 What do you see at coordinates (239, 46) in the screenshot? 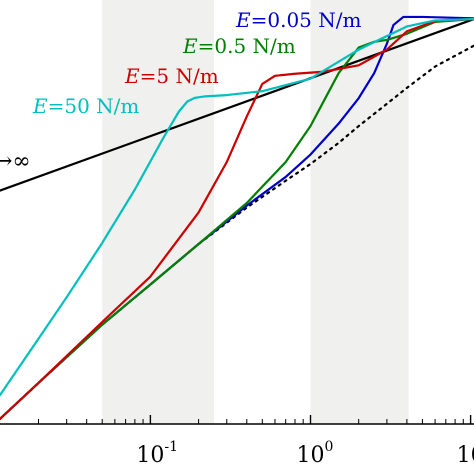
I see `series-label-3: E=0.5 N/m` at bounding box center [239, 46].